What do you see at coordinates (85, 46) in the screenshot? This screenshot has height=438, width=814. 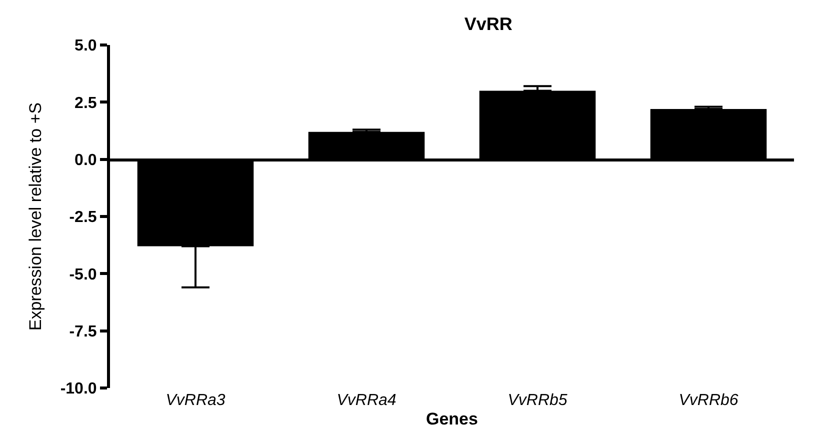 I see `y-tick-label: 5.0` at bounding box center [85, 46].